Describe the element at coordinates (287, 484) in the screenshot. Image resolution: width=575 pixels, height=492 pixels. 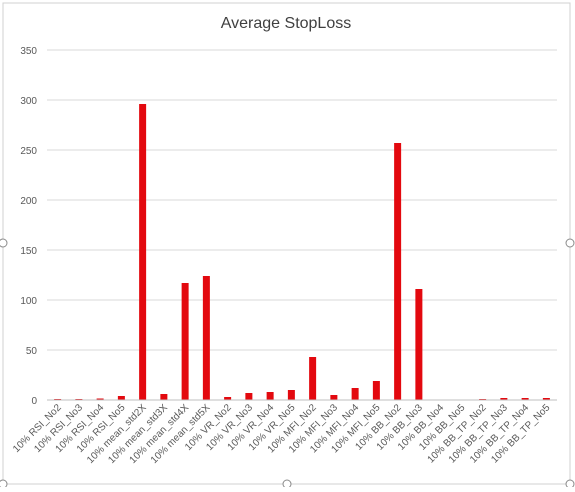
I see `resize-handle-bottom` at that location.